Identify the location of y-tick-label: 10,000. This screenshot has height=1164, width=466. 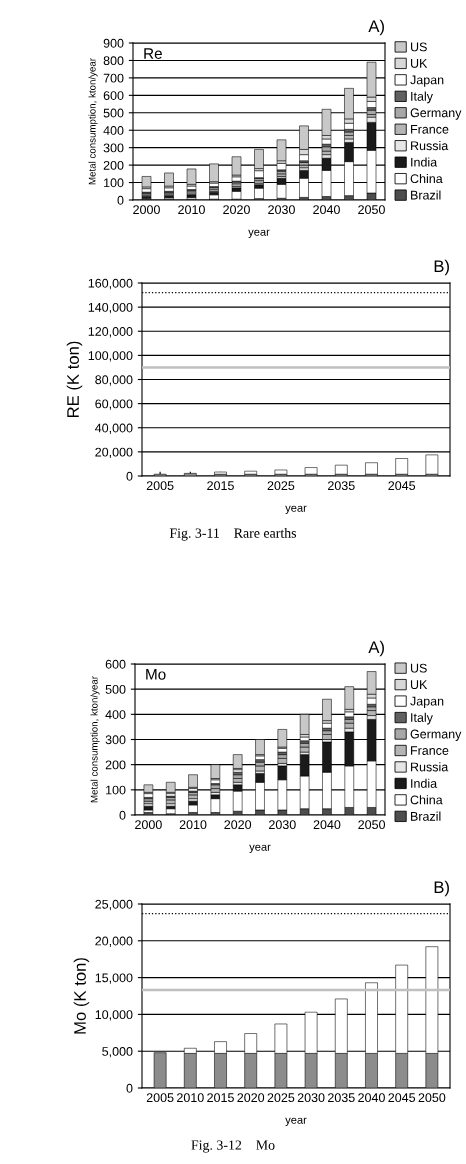
(114, 1015).